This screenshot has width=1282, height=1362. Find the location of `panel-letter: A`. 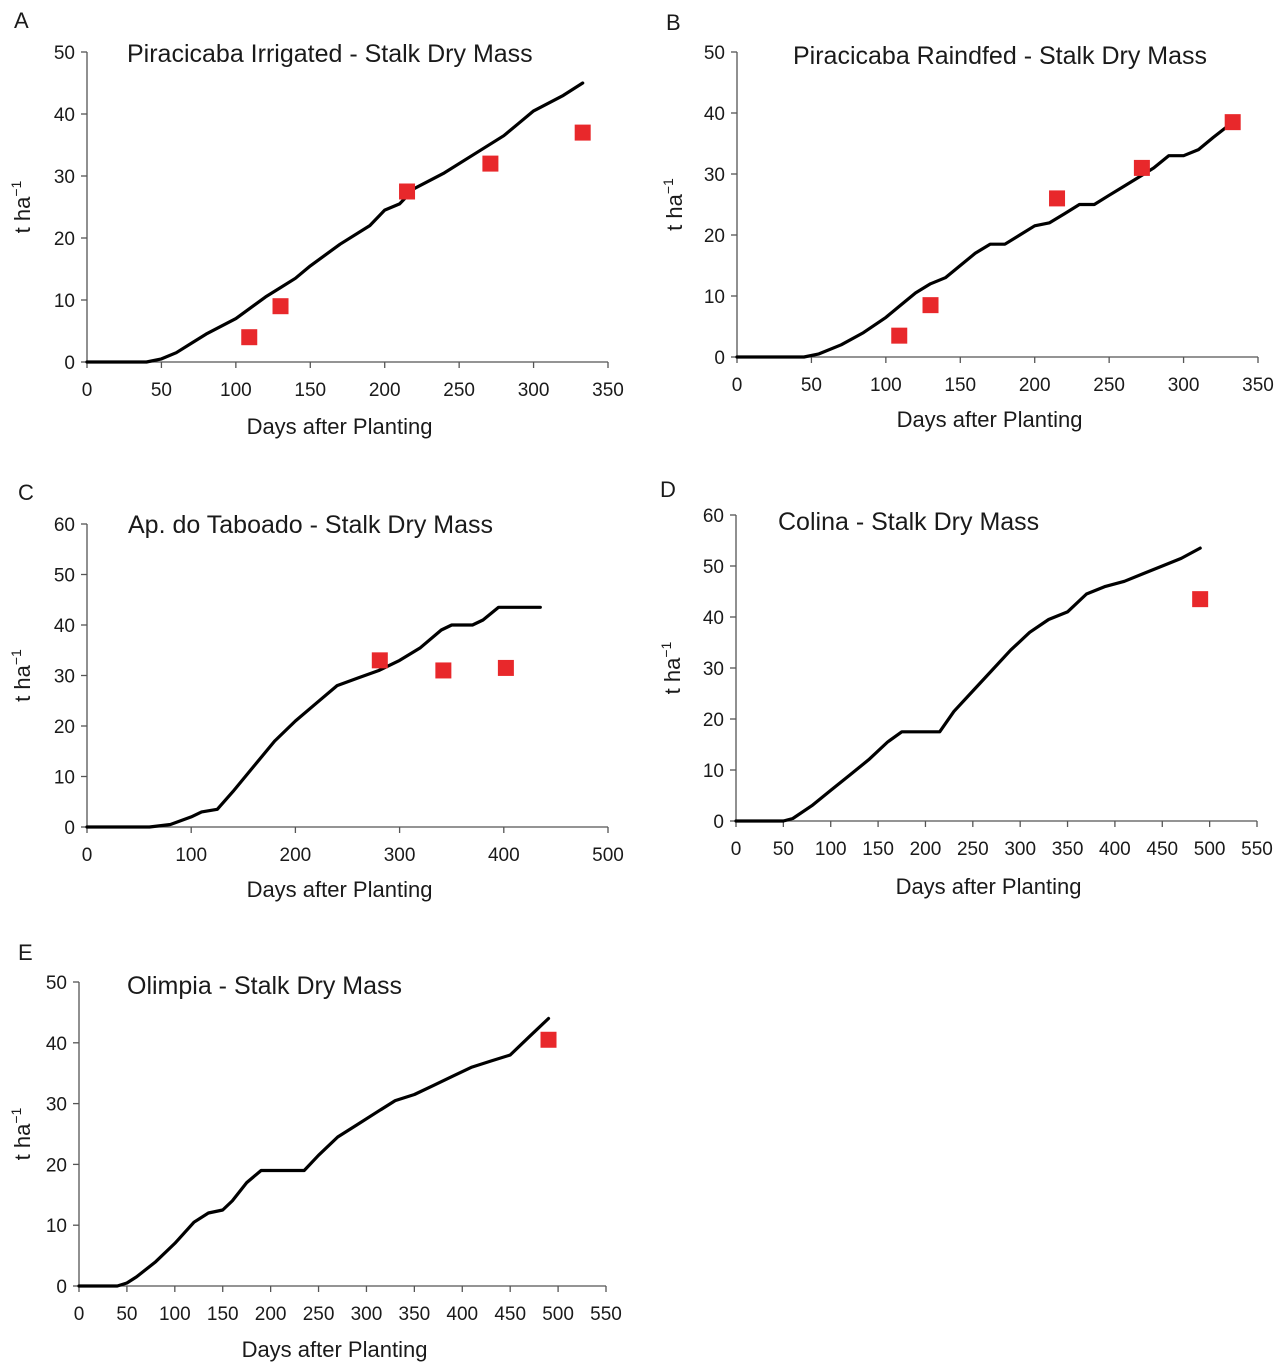

panel-letter: A is located at coordinates (21, 20).